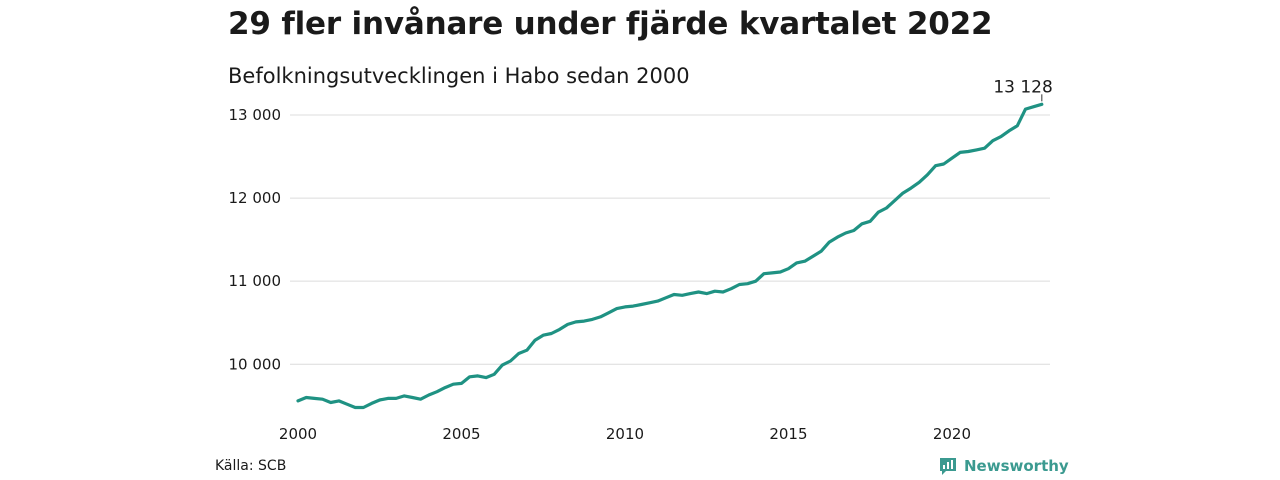 This screenshot has height=480, width=1280. Describe the element at coordinates (1022, 87) in the screenshot. I see `end-value-label: 13 128` at that location.